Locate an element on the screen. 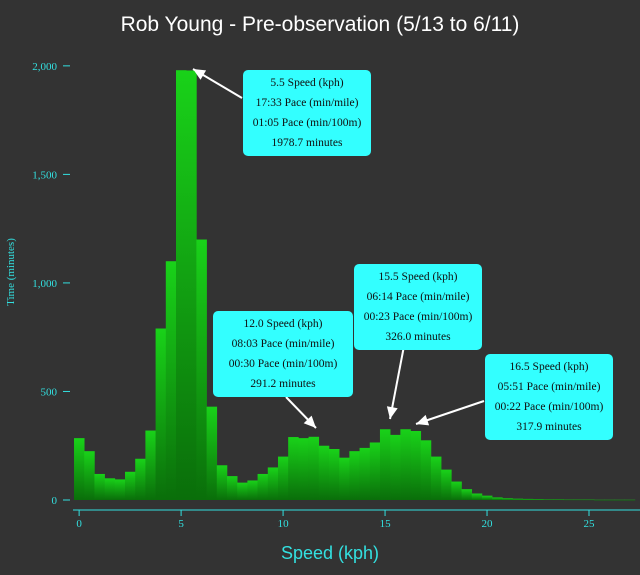 Image resolution: width=640 pixels, height=575 pixels. annotation-line: 12.0 Speed (kph) is located at coordinates (283, 324).